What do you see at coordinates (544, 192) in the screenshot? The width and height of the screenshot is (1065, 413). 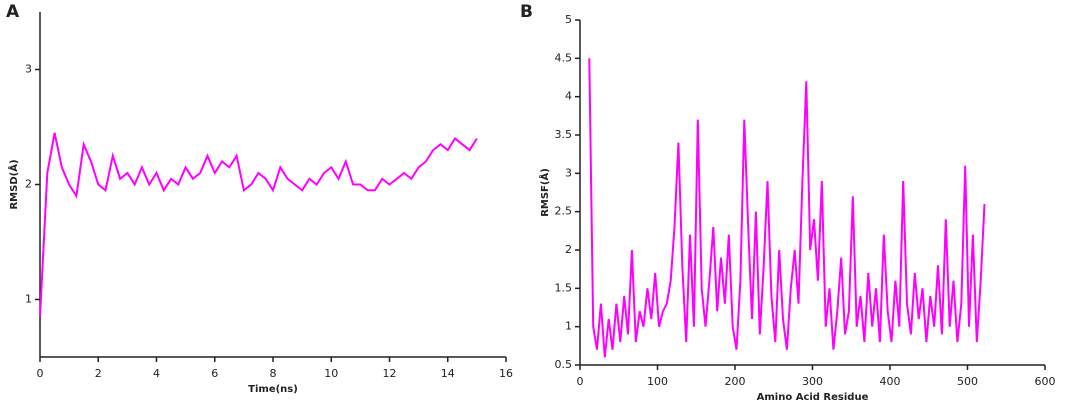 I see `y-axis-label: RMSF(Å)` at bounding box center [544, 192].